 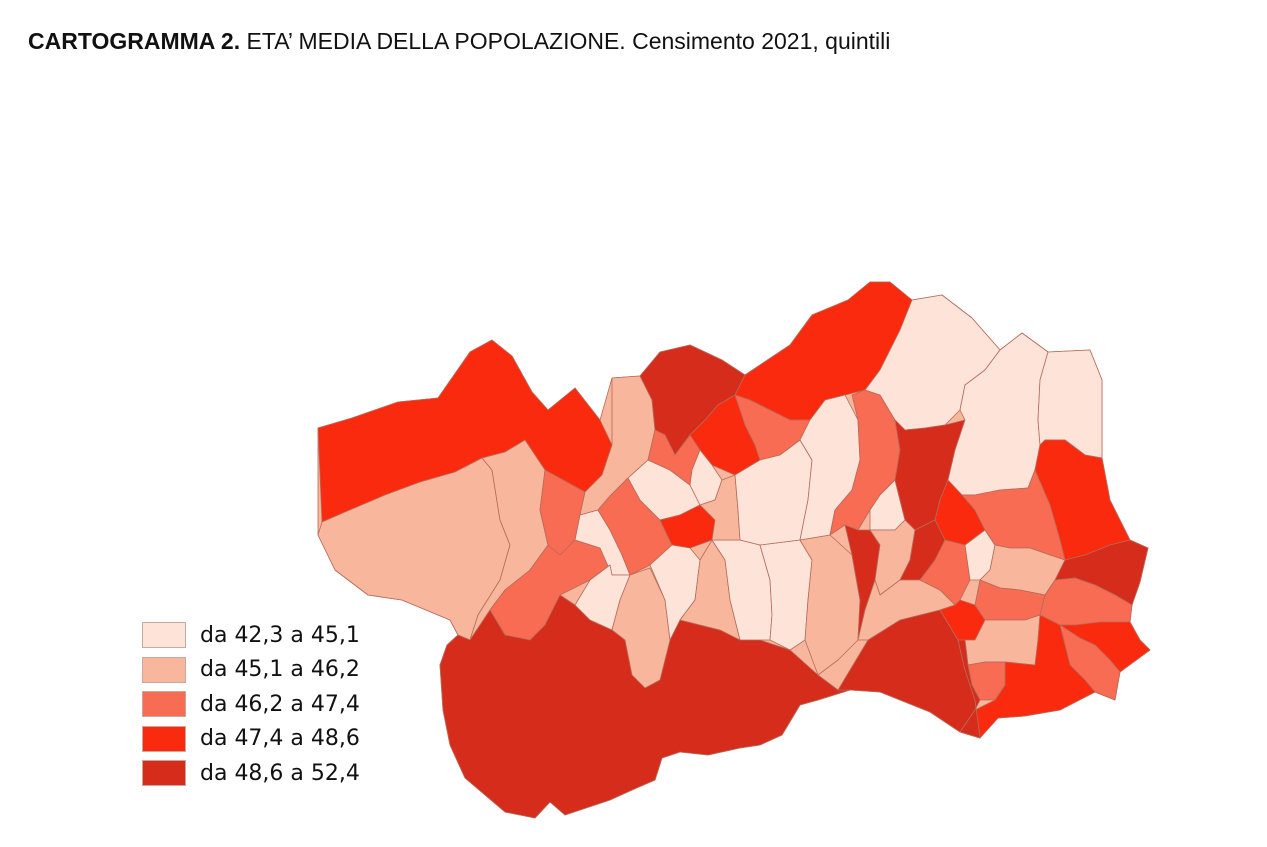 What do you see at coordinates (280, 739) in the screenshot?
I see `legend-label: da 47,4 a 48,6` at bounding box center [280, 739].